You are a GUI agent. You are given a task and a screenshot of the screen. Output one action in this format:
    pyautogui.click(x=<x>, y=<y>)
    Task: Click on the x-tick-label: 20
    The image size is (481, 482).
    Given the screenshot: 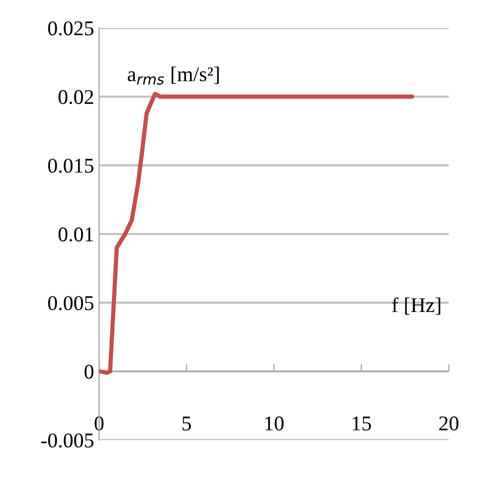 What is the action you would take?
    pyautogui.click(x=448, y=423)
    